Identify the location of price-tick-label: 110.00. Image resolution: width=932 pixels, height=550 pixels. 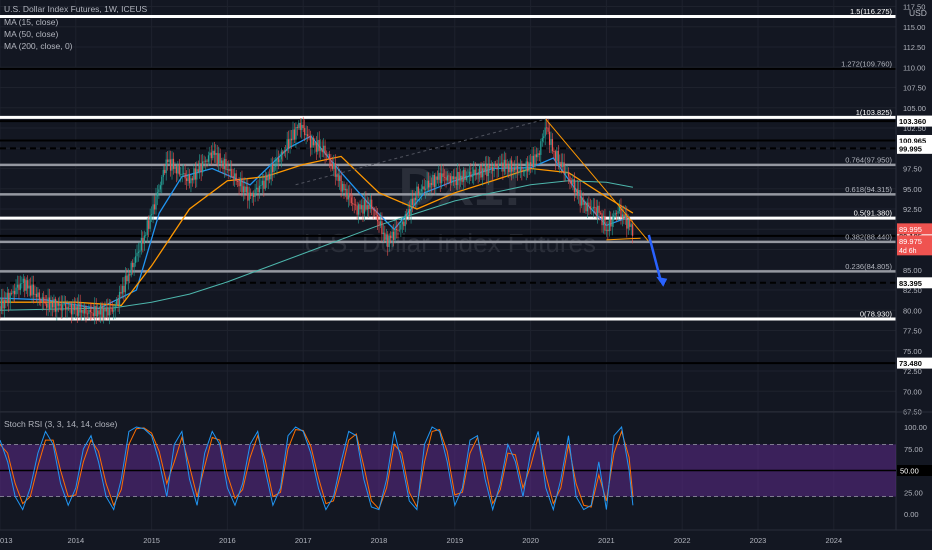
(914, 67).